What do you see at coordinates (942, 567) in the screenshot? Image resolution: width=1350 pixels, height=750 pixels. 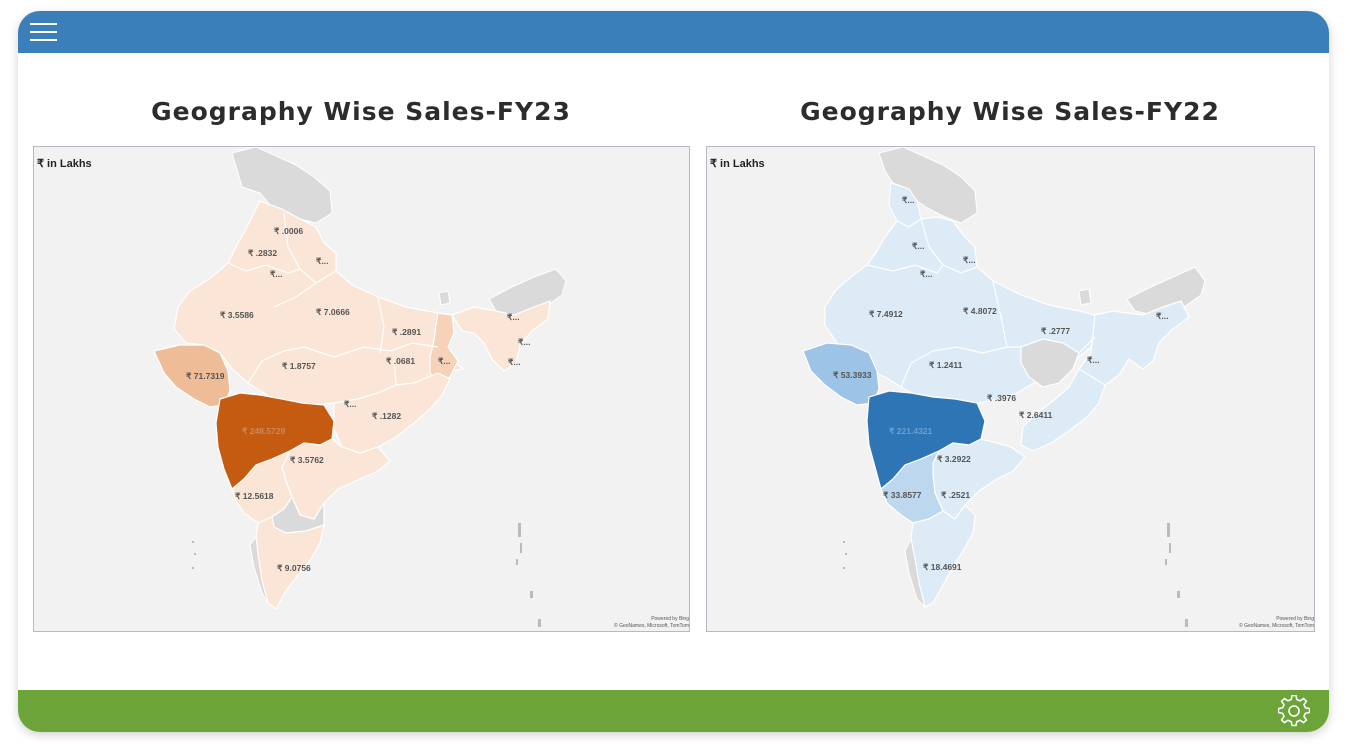 I see `fy22-data-label: ₹ 18.4691` at bounding box center [942, 567].